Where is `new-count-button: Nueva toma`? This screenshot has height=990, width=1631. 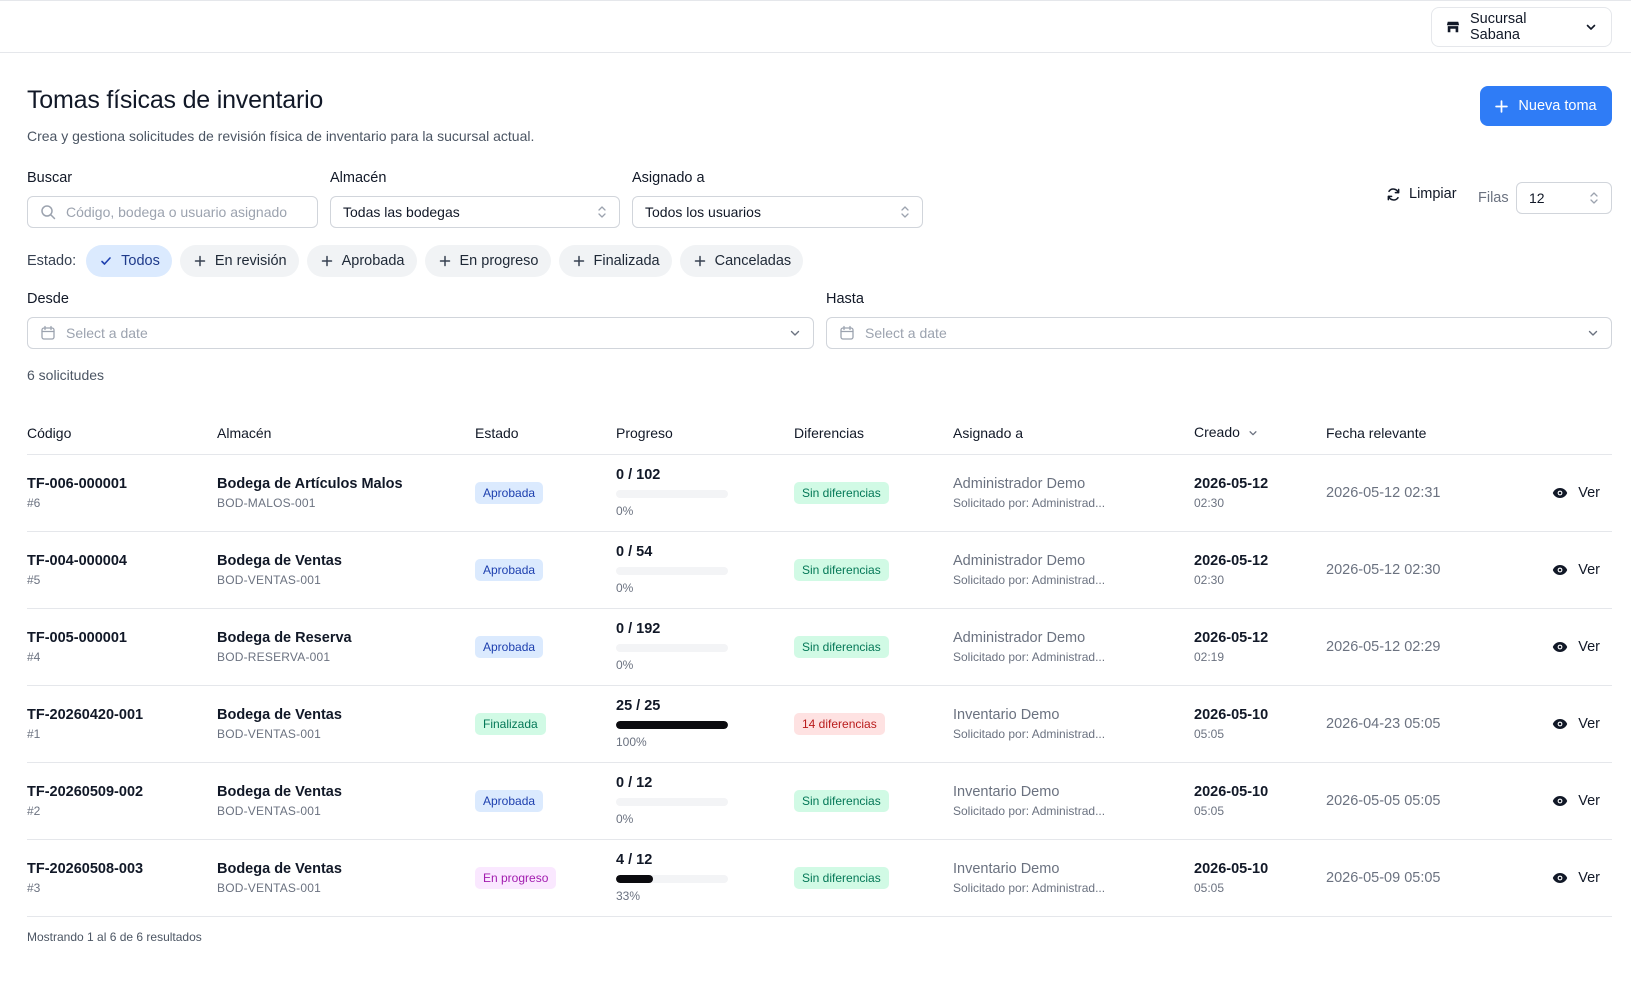 new-count-button: Nueva toma is located at coordinates (1546, 106).